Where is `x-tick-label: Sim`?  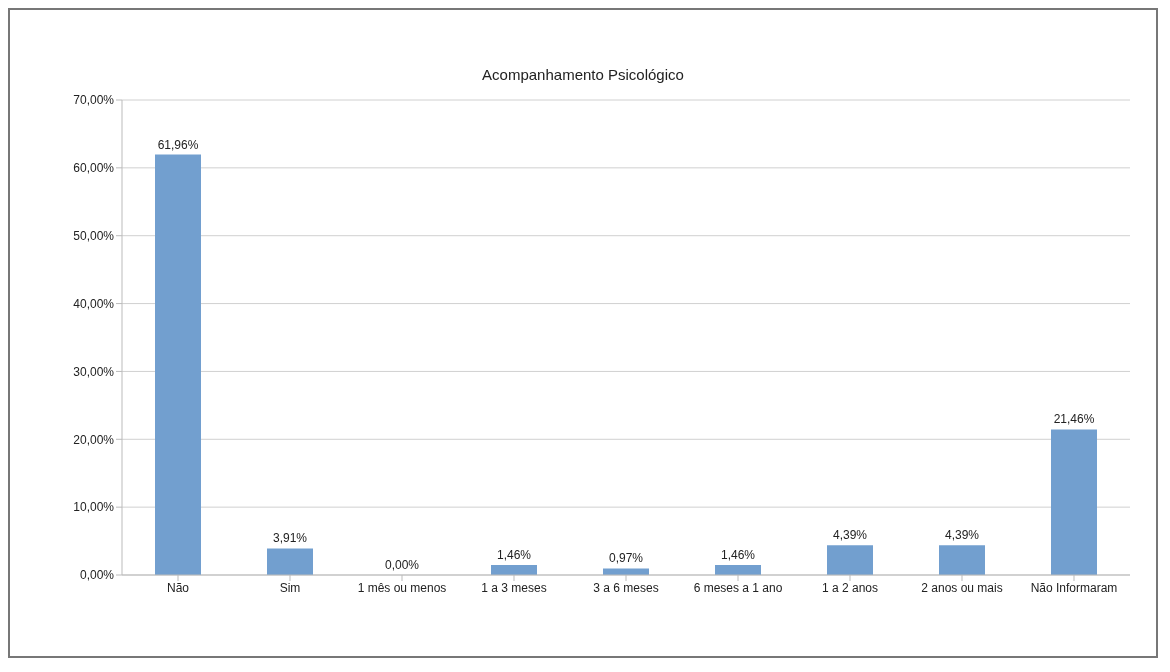
x-tick-label: Sim is located at coordinates (290, 587).